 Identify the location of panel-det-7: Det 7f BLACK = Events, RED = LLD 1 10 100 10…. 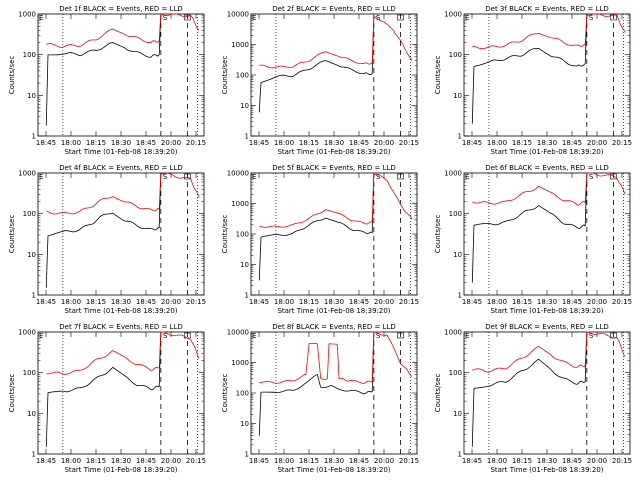
(107, 398).